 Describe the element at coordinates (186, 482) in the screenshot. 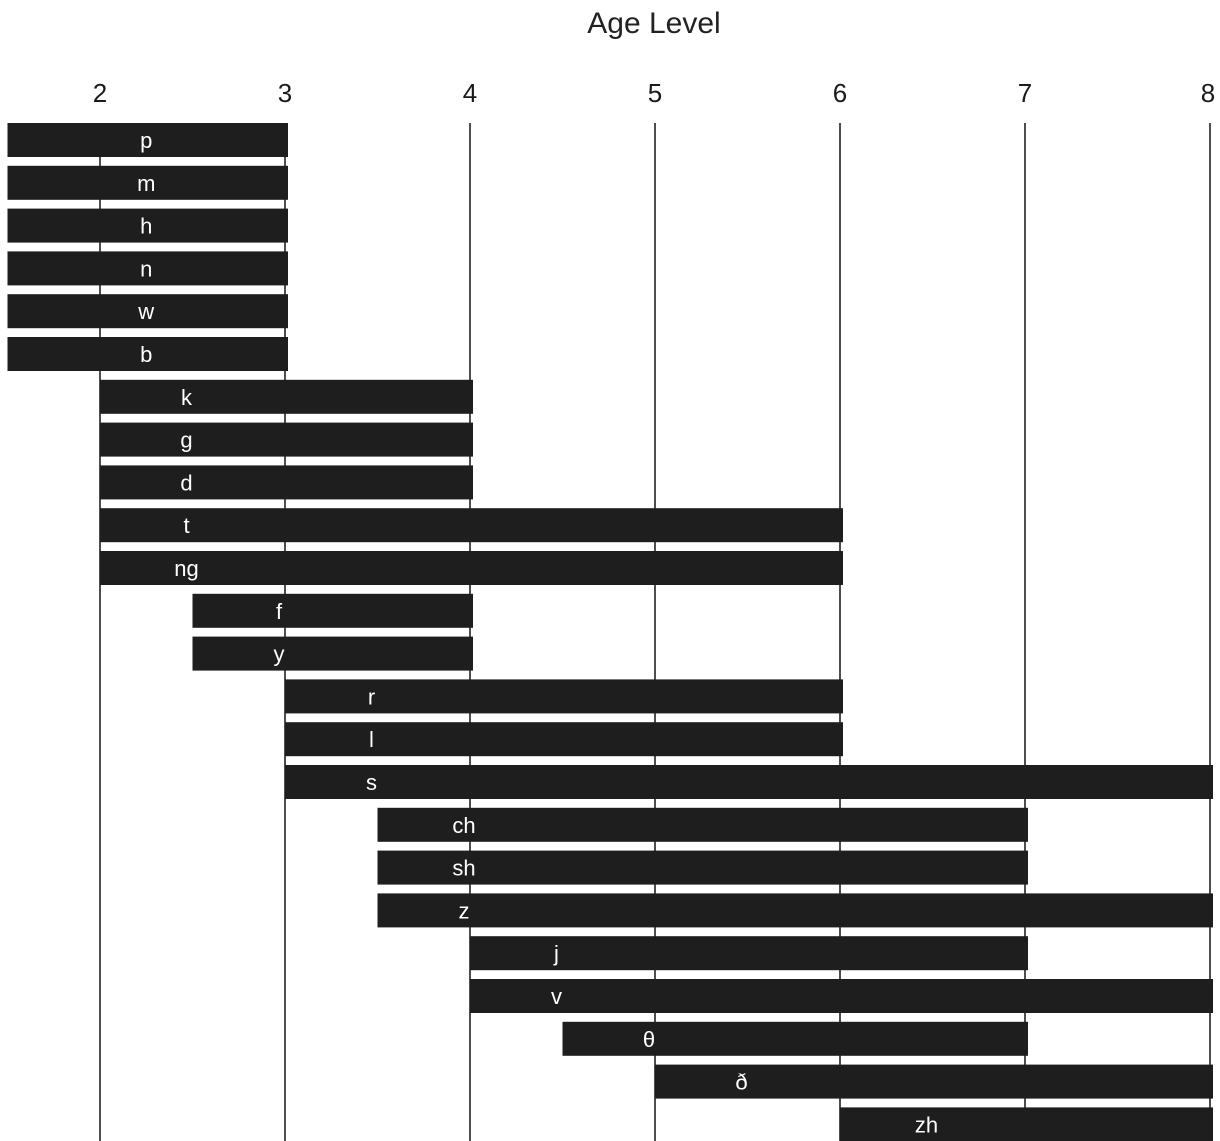

I see `bar-label-d: d` at that location.